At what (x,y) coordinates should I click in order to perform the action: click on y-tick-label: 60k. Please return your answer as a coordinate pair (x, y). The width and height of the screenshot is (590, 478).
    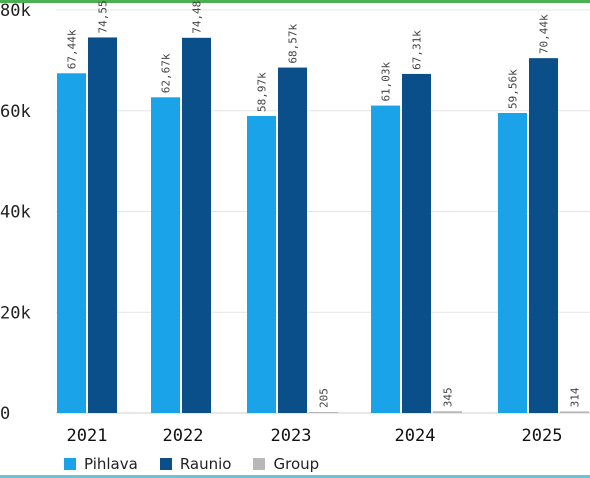
    Looking at the image, I should click on (15, 112).